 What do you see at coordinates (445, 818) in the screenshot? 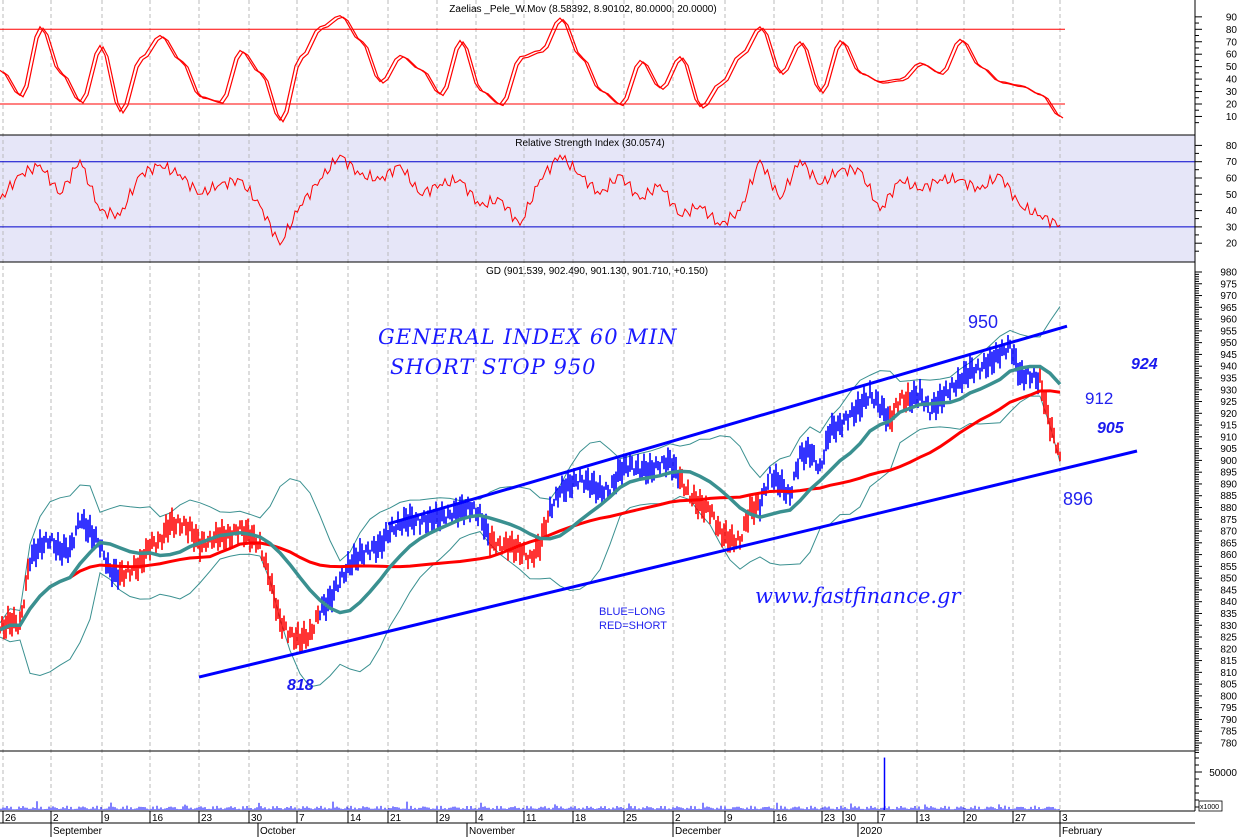
I see `date-label: 29` at bounding box center [445, 818].